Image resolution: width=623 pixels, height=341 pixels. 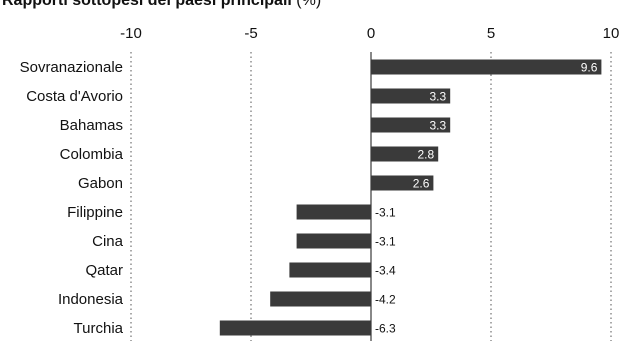 I want to click on x-tick-label: 0, so click(x=371, y=33).